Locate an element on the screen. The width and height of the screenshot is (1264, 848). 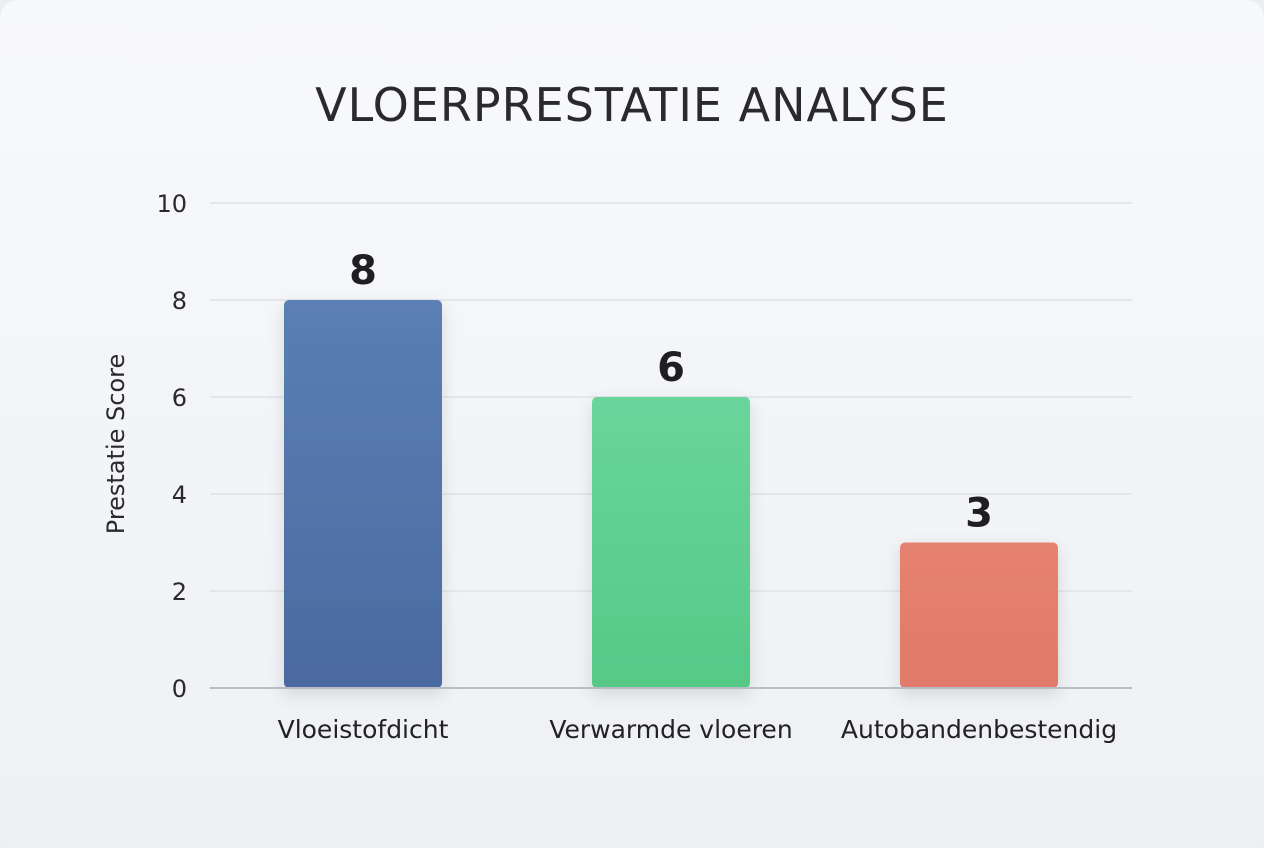
y-tick-label: 8 is located at coordinates (179, 301).